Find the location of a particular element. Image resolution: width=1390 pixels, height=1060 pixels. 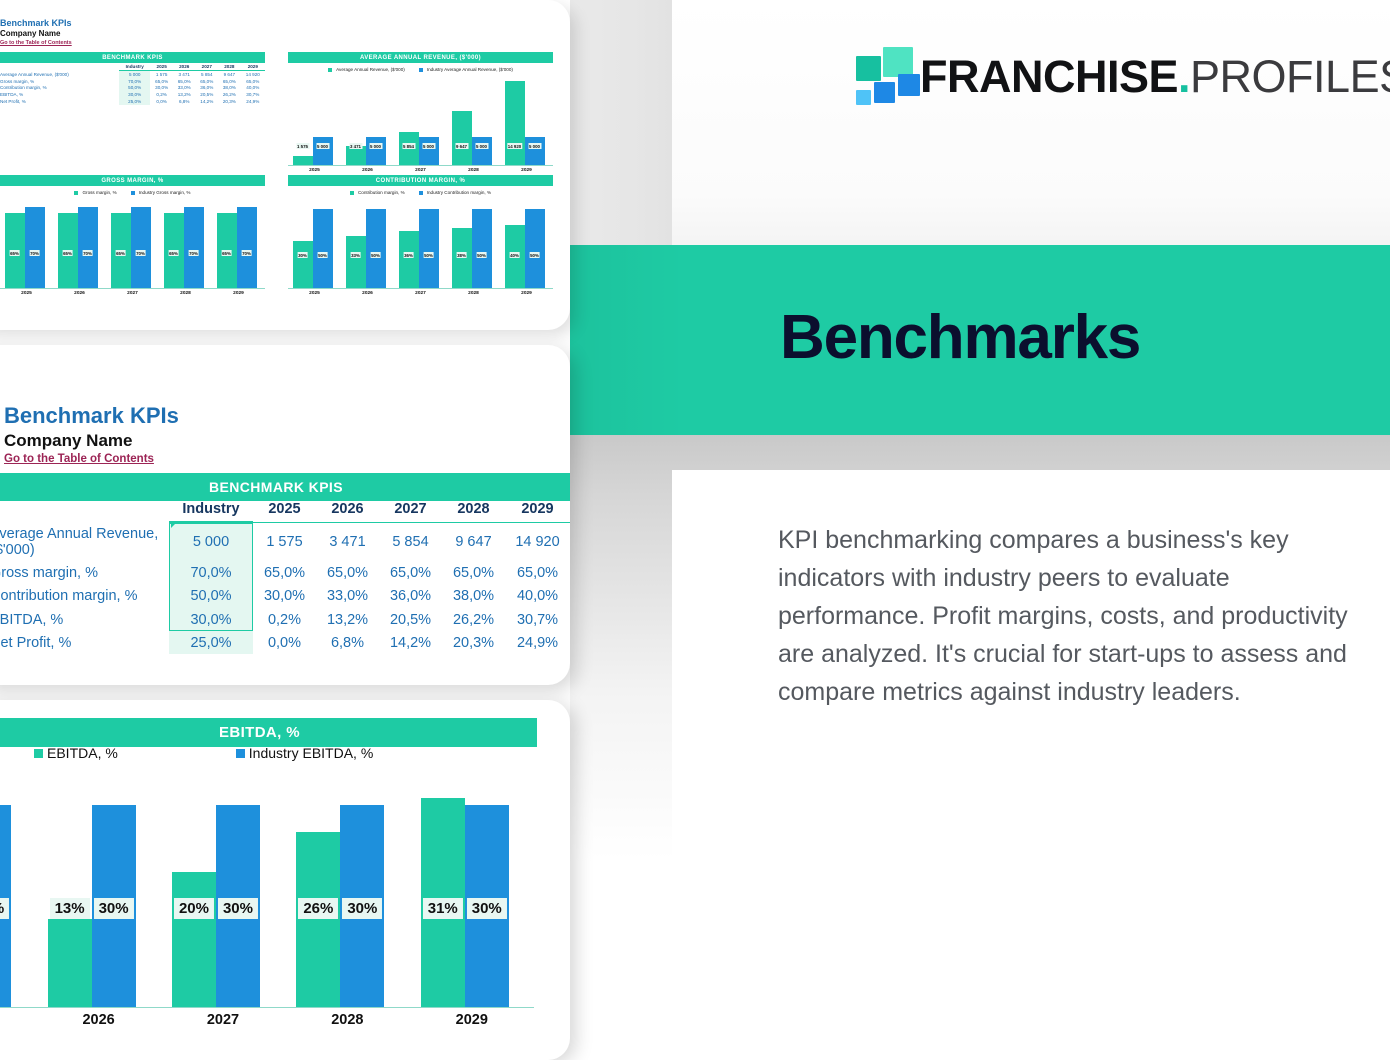

cell-2025: 0,0% is located at coordinates (284, 642).